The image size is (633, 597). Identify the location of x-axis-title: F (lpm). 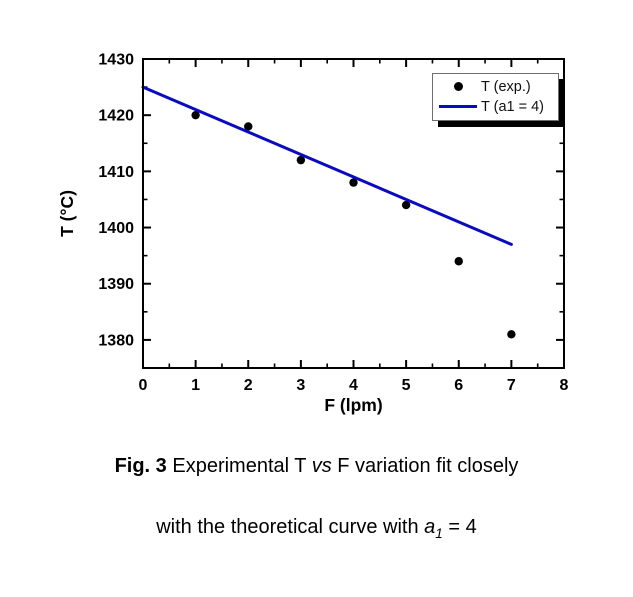
(353, 405).